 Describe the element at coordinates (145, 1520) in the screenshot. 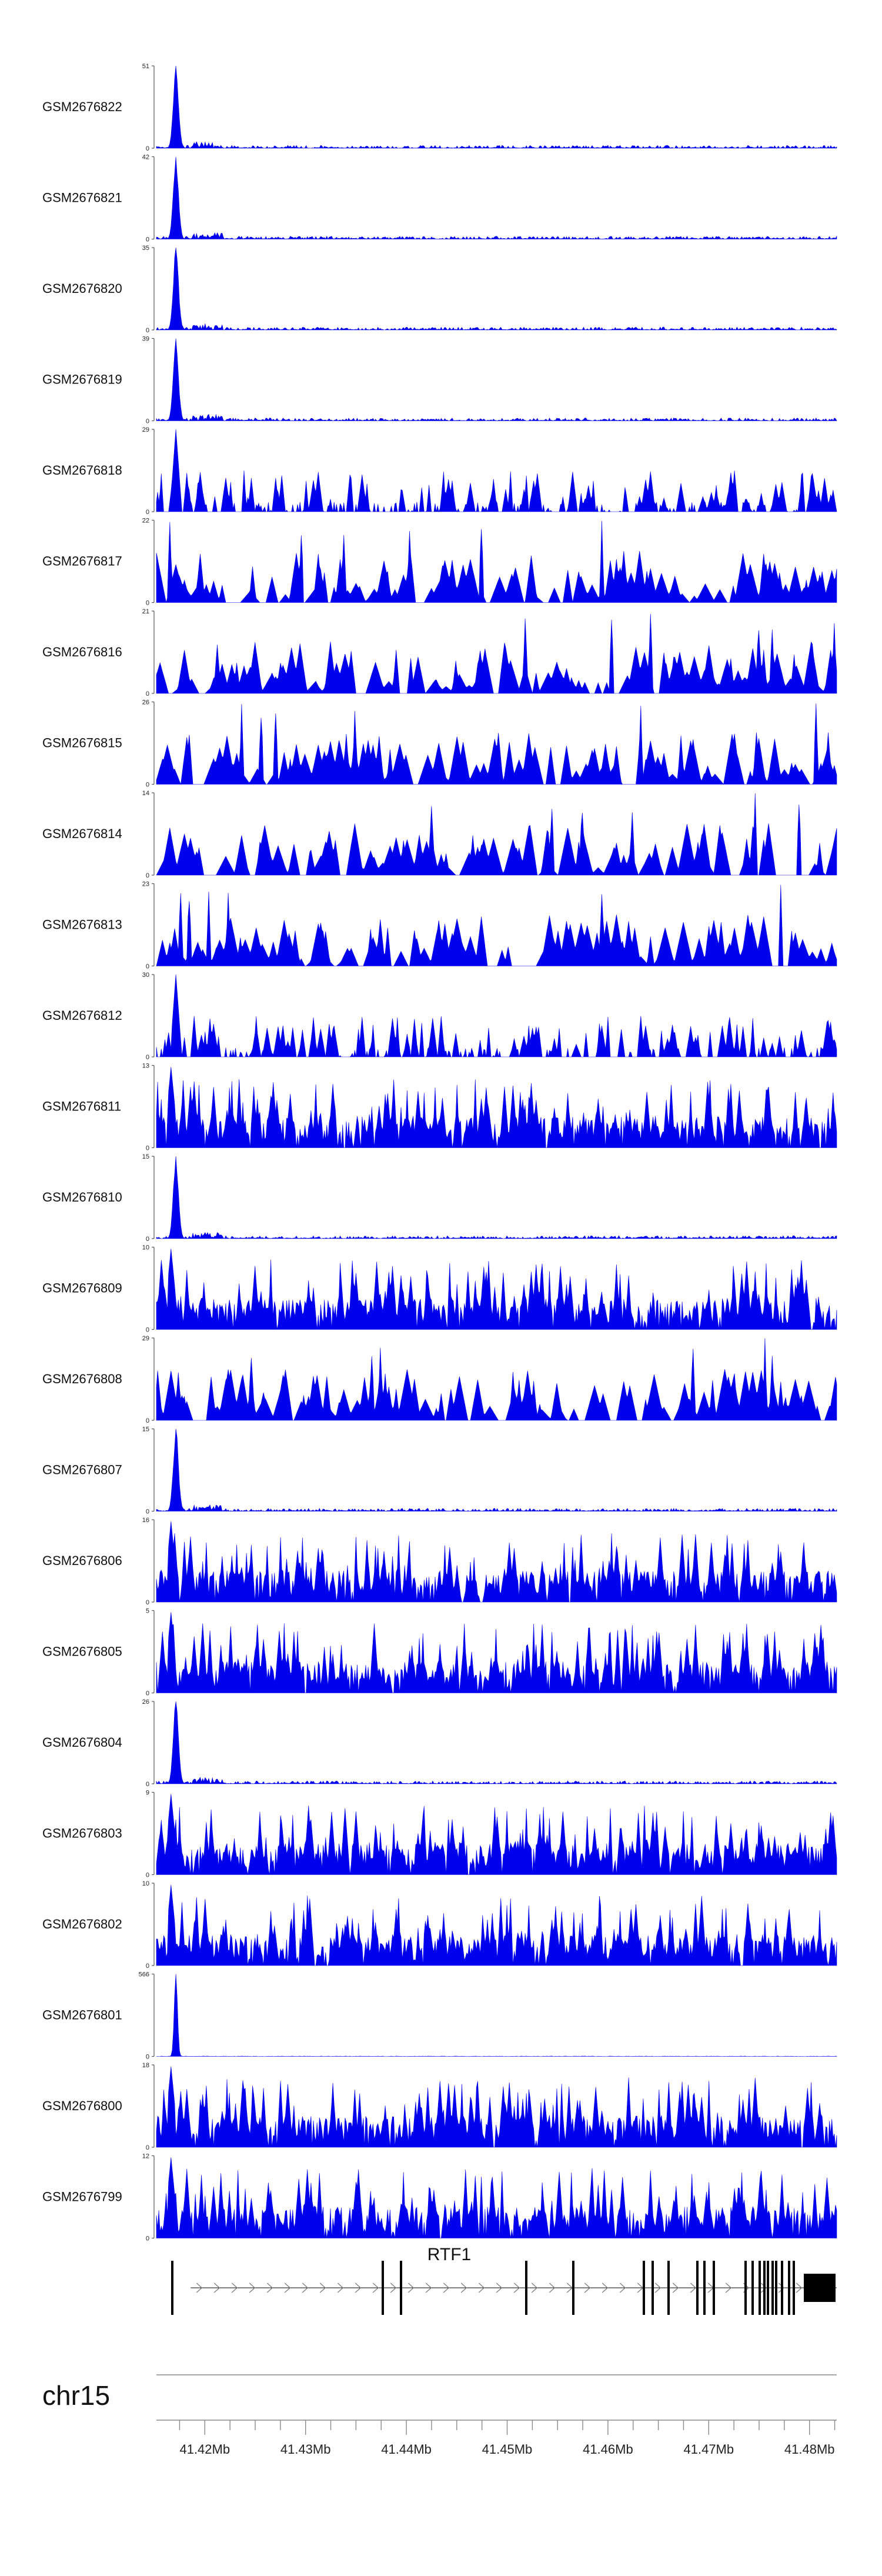

I see `y-tick-label-max: 16` at that location.